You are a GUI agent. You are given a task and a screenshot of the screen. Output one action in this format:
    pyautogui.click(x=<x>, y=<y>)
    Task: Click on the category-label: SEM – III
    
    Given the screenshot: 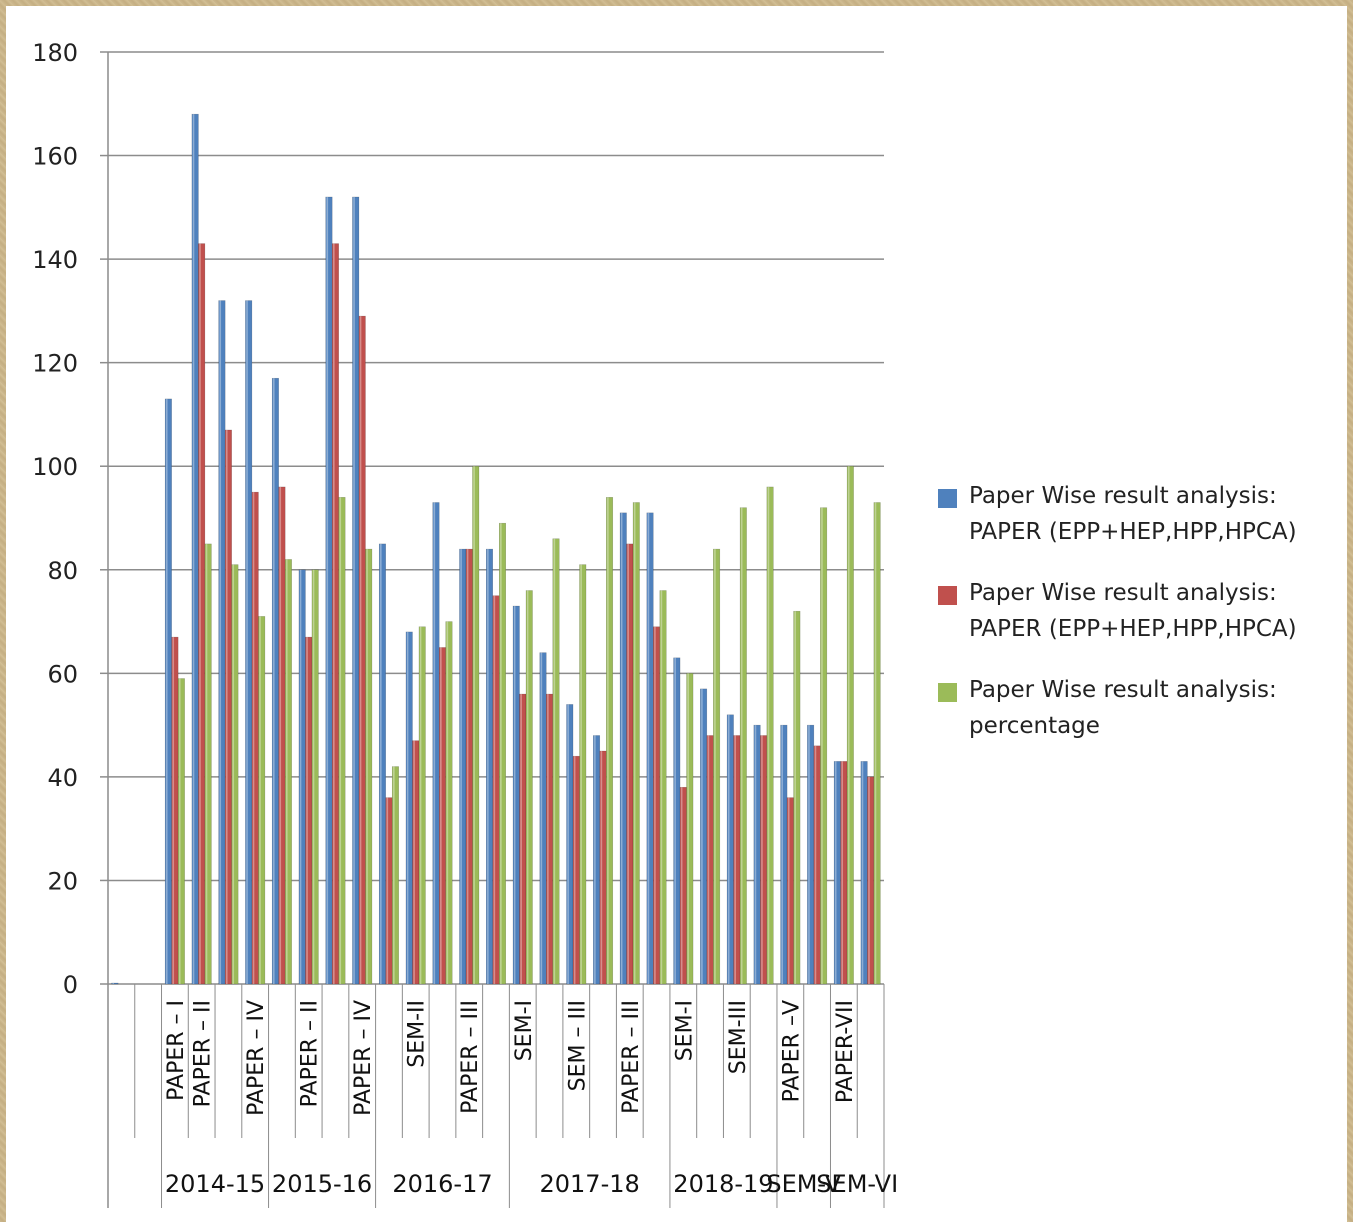 What is the action you would take?
    pyautogui.click(x=577, y=1045)
    